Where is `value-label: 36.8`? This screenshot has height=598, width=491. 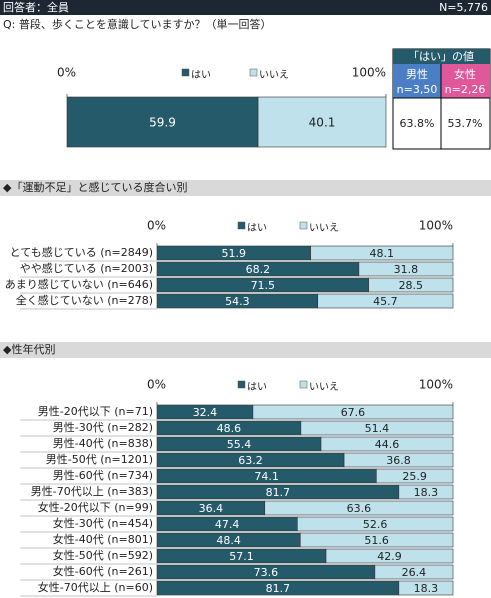 value-label: 36.8 is located at coordinates (398, 460).